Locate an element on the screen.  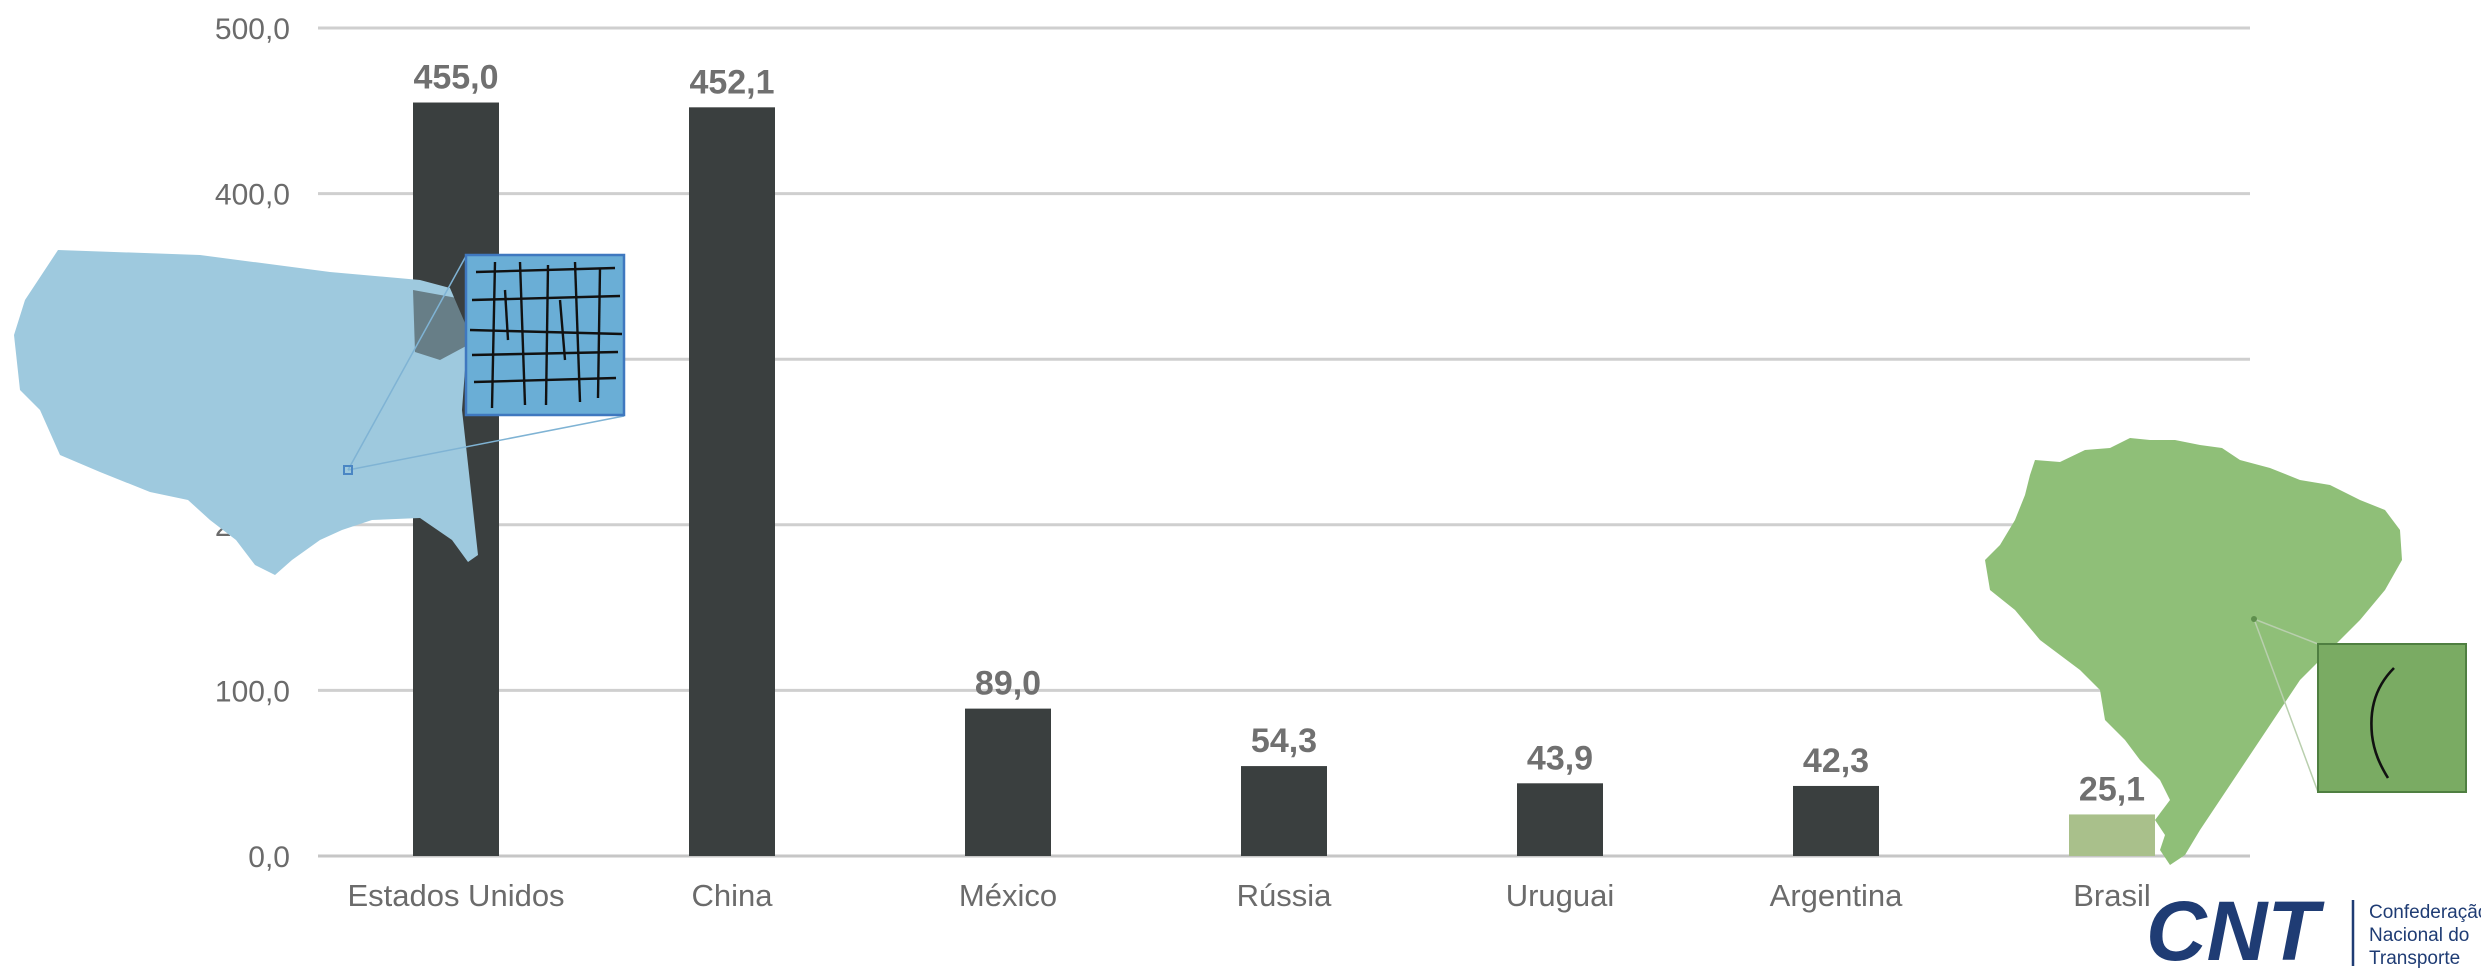
y-tick-label: 0,0 is located at coordinates (269, 857).